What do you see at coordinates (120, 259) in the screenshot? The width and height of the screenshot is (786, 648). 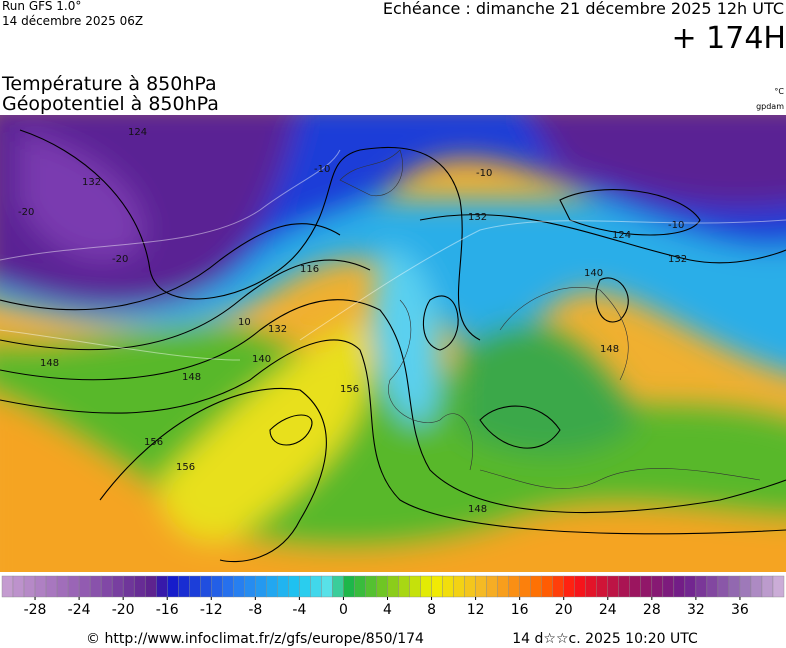 I see `contour-label: -20` at bounding box center [120, 259].